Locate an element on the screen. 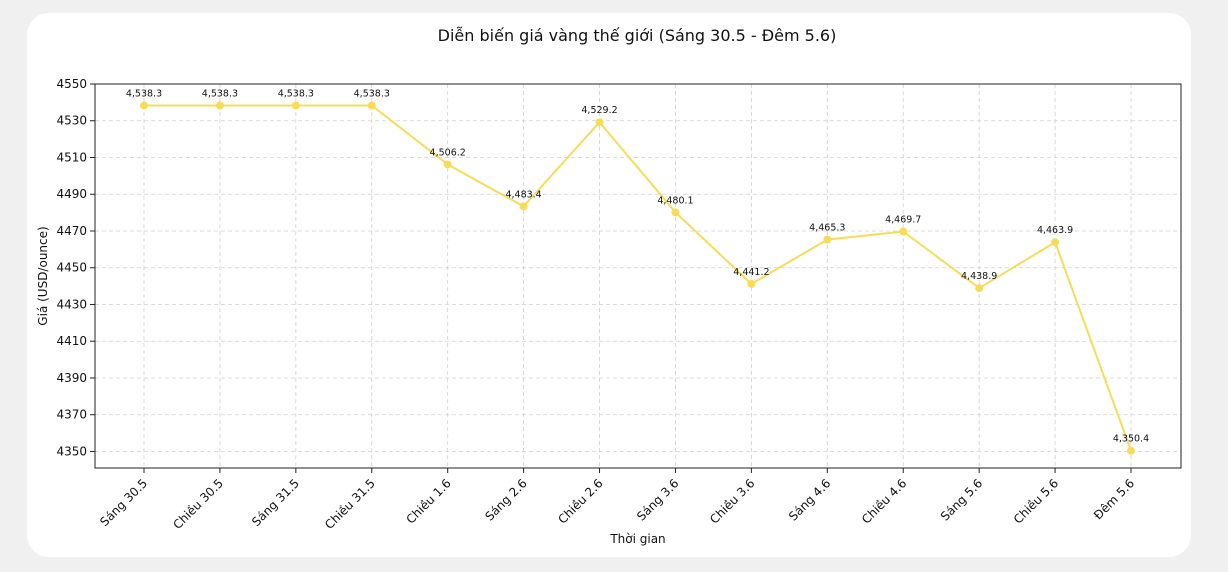  x-tick-label: Sáng 5.6 is located at coordinates (961, 499).